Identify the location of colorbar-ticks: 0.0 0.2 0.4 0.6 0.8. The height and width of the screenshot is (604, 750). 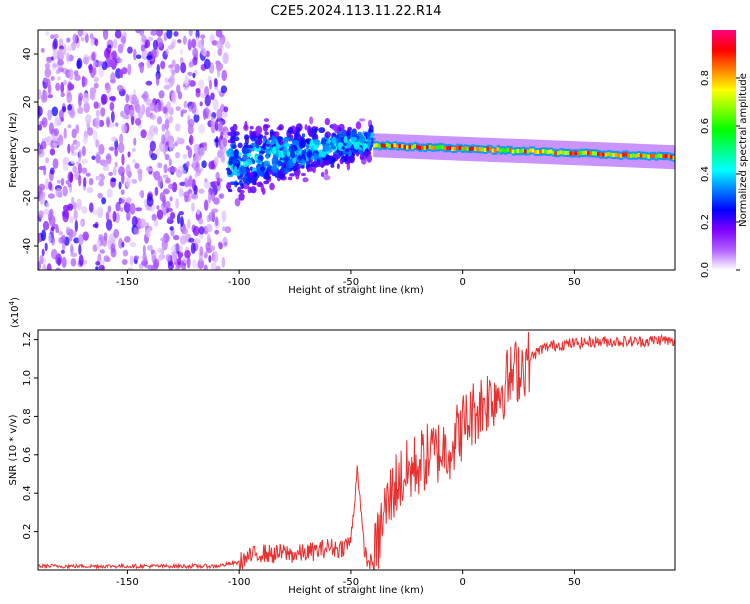
(720, 174).